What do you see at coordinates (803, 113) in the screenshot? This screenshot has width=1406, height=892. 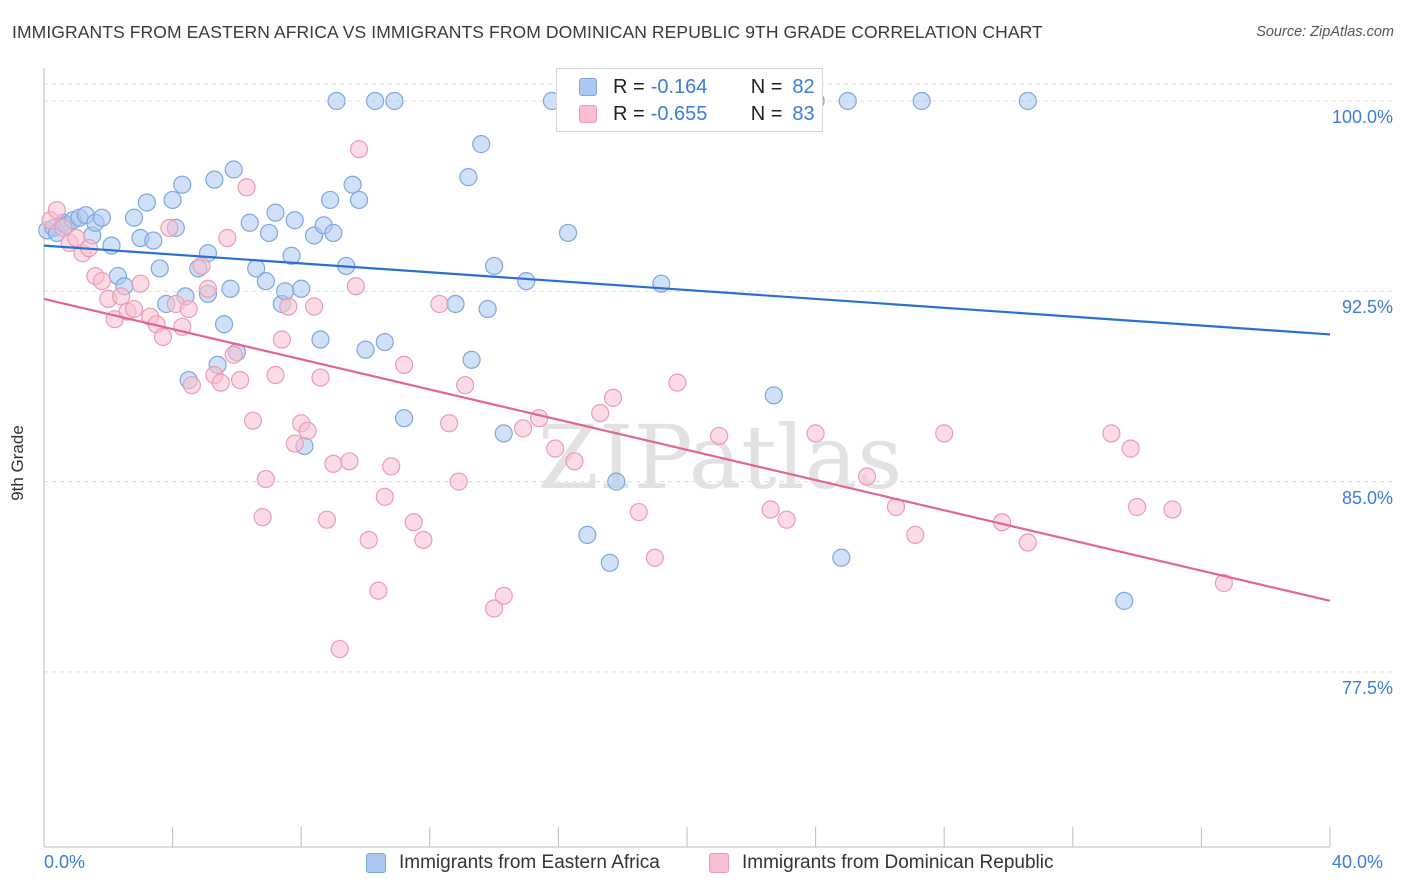 I see `n-value: 83` at bounding box center [803, 113].